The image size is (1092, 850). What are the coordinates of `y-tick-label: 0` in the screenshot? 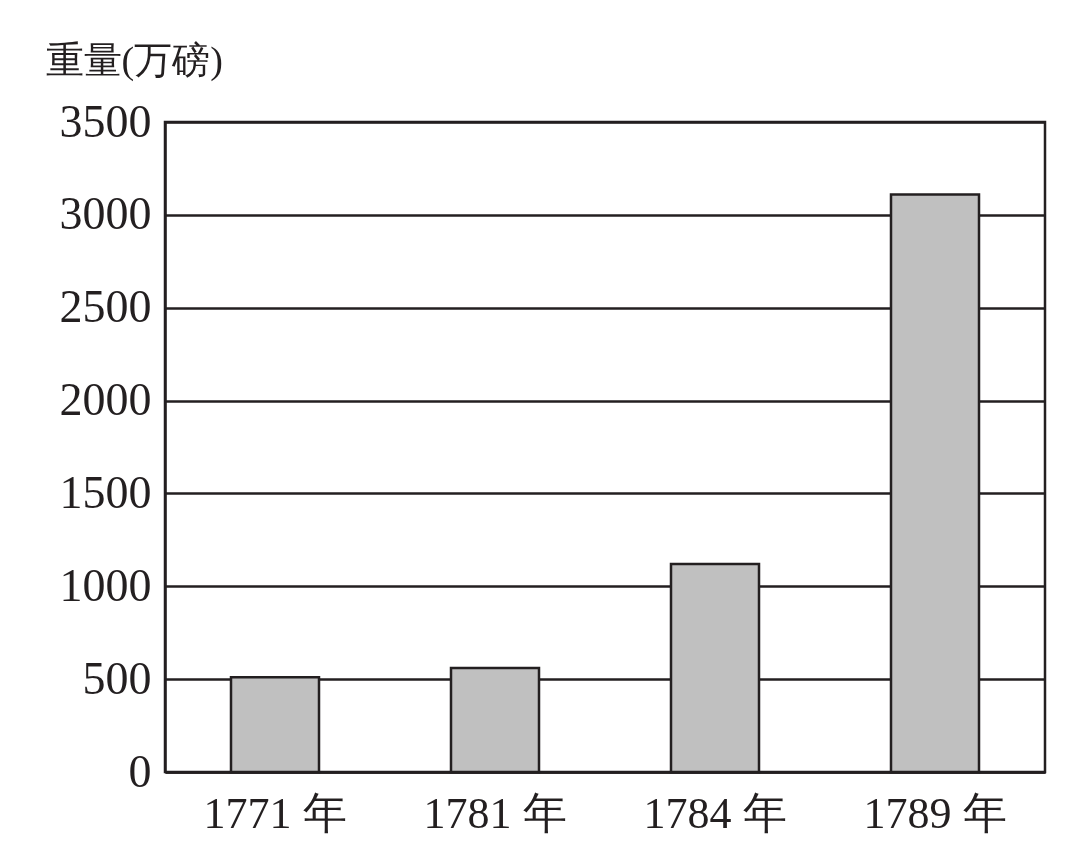 It's located at (140, 771).